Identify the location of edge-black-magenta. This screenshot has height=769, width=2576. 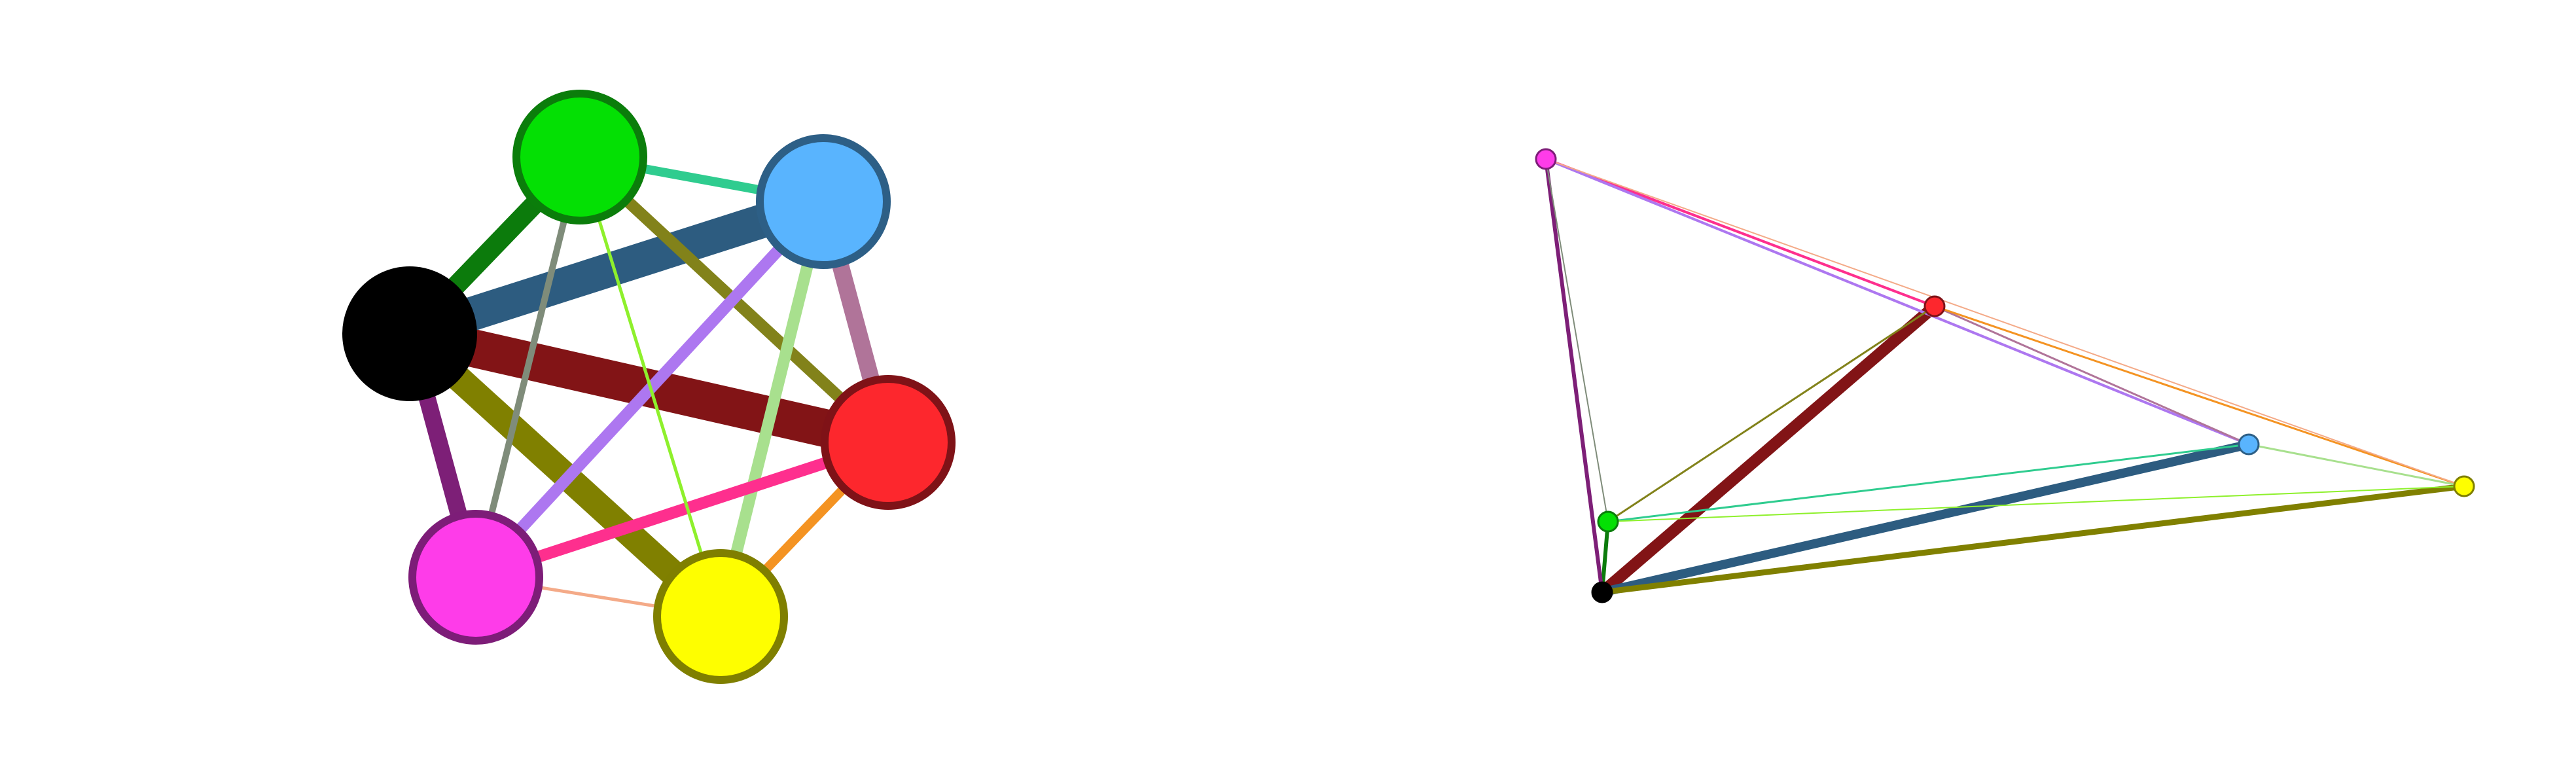
(1574, 375).